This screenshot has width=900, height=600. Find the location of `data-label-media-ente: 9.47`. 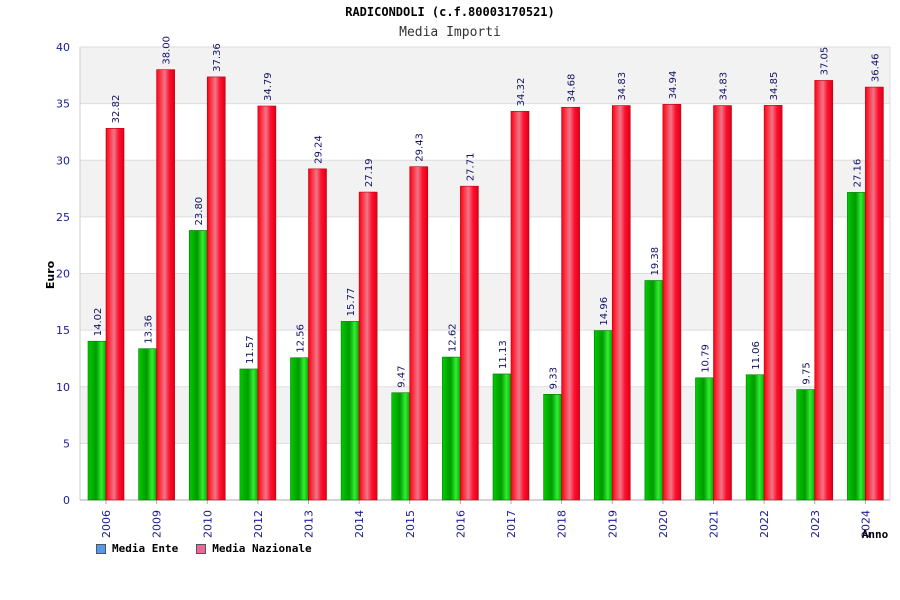

data-label-media-ente: 9.47 is located at coordinates (402, 376).